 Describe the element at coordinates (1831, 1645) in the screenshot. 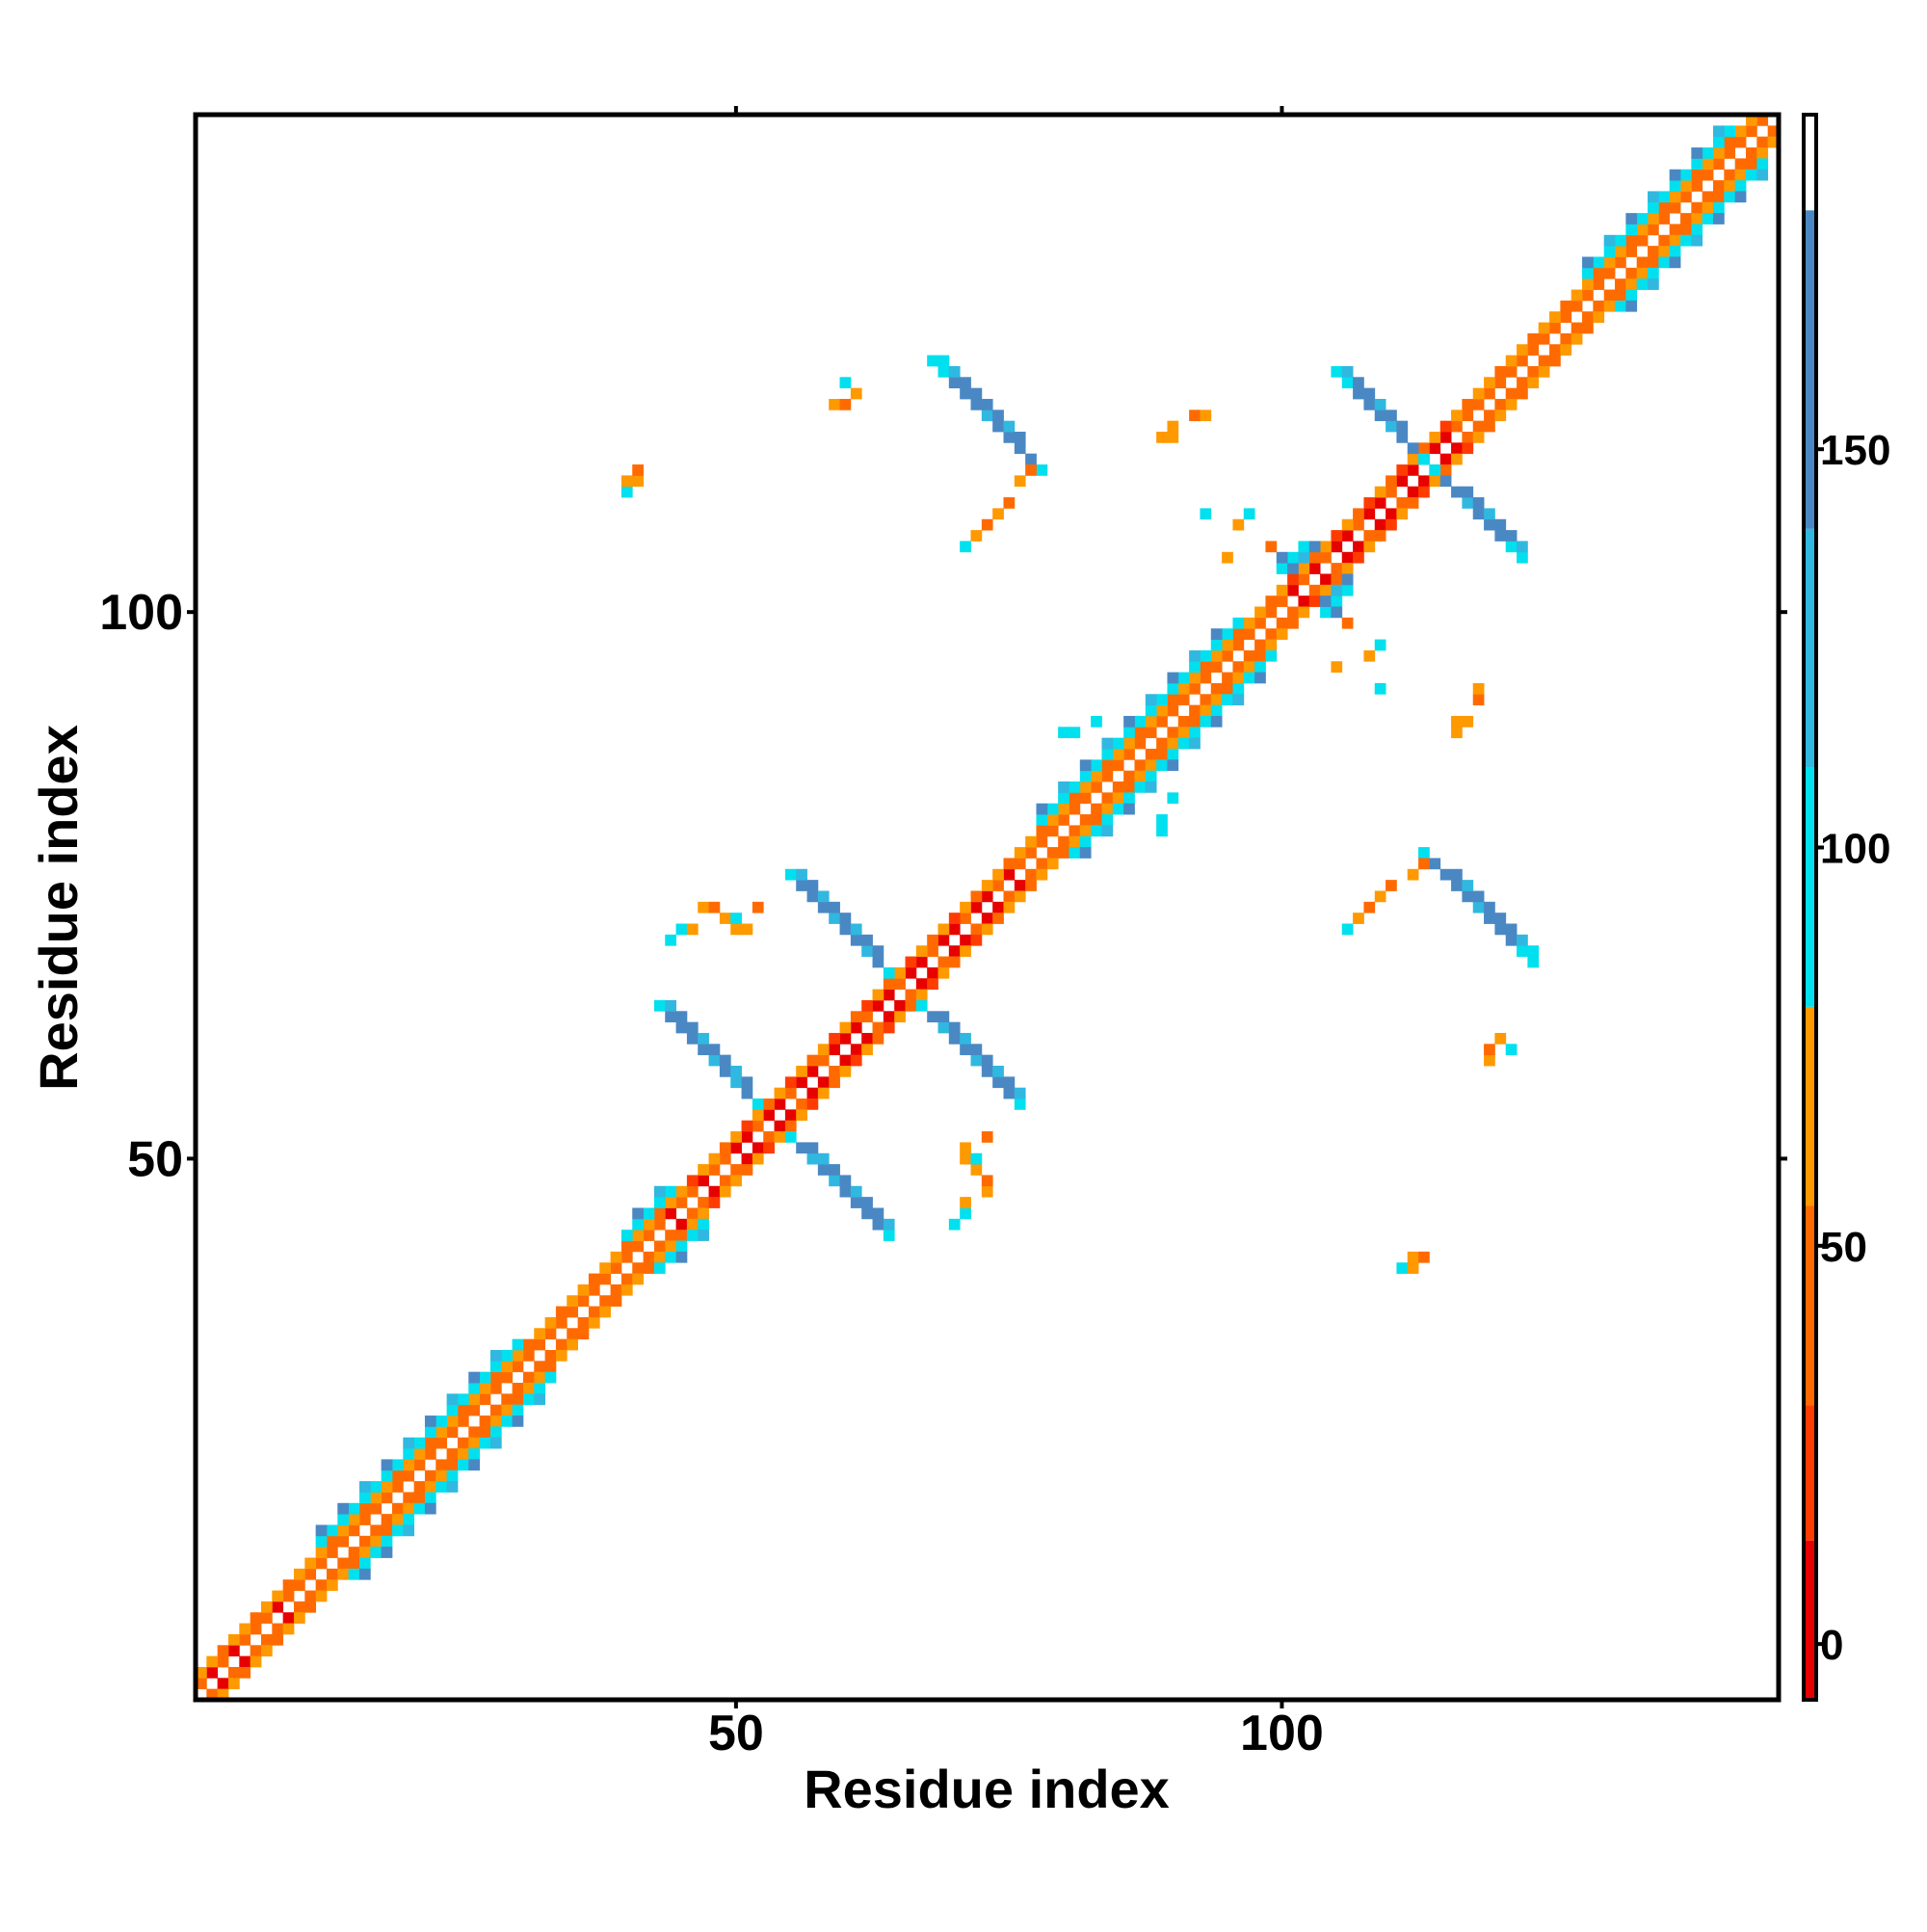

I see `colorbar-tick-label: 0` at that location.